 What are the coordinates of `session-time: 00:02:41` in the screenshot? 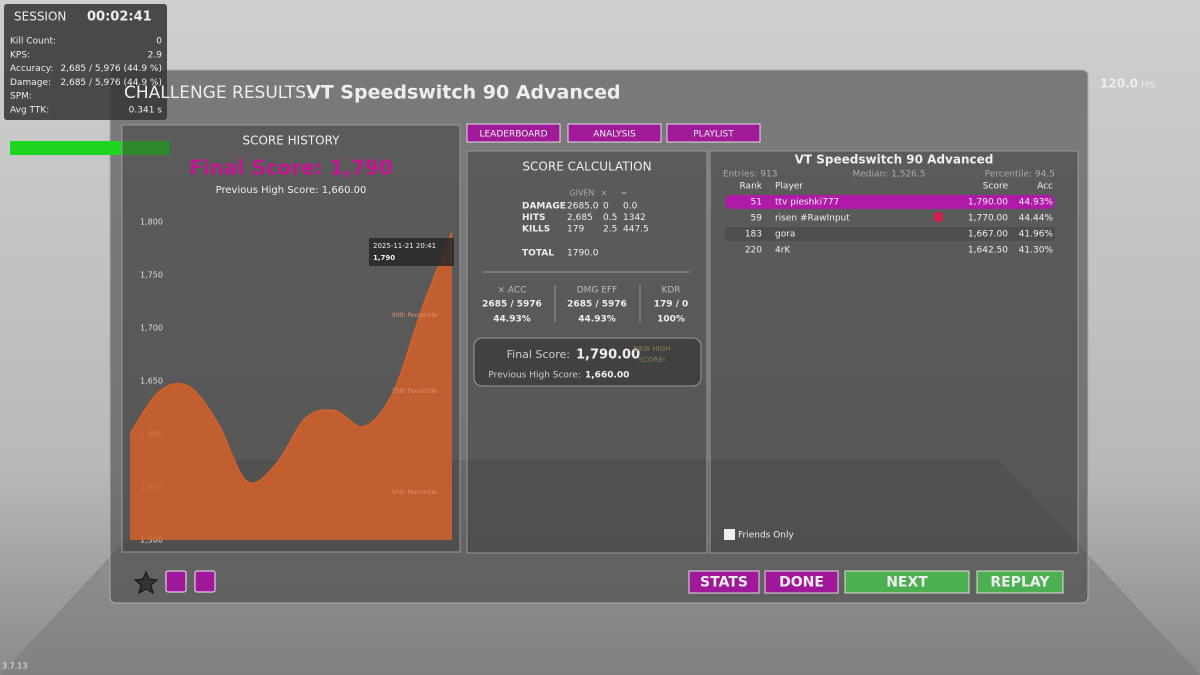 It's located at (119, 17).